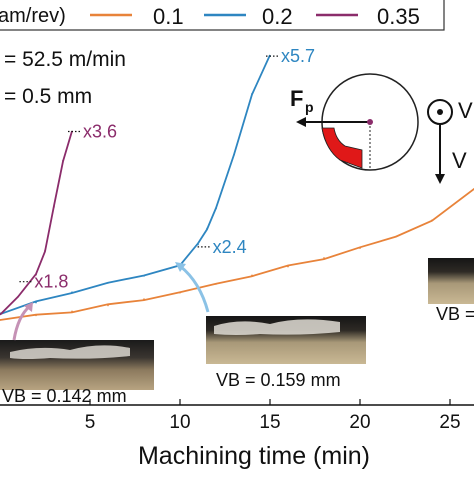  Describe the element at coordinates (269, 422) in the screenshot. I see `x-tick-label: 15` at that location.